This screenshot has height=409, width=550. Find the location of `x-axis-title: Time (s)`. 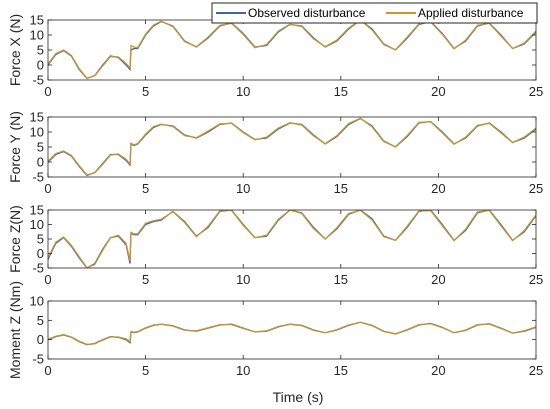

x-axis-title: Time (s) is located at coordinates (298, 397).